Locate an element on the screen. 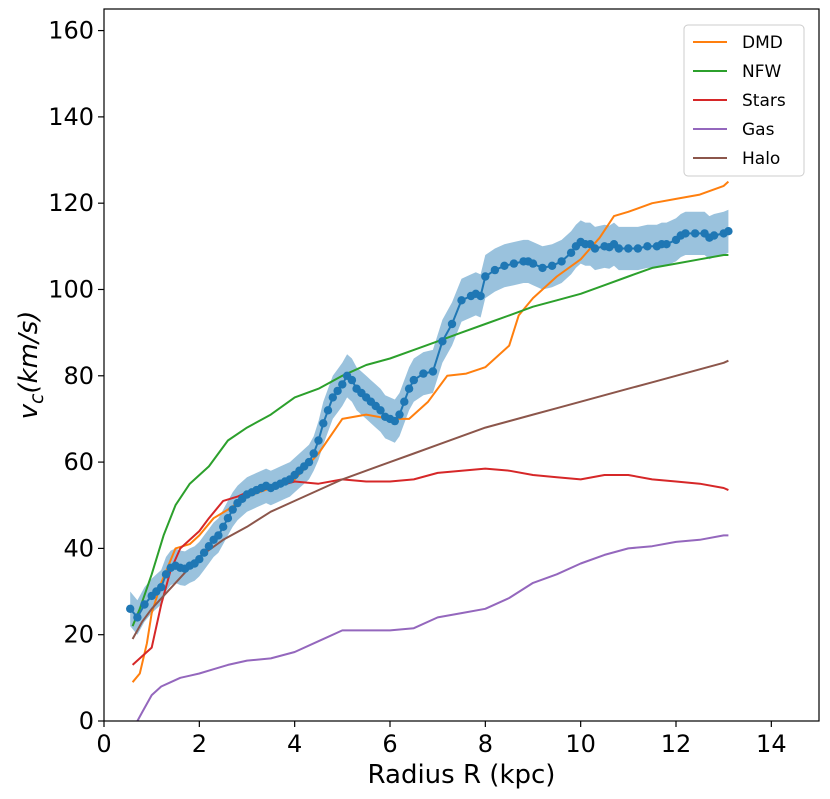 The image size is (830, 799). y-axis-label-subscript: c is located at coordinates (37, 398).